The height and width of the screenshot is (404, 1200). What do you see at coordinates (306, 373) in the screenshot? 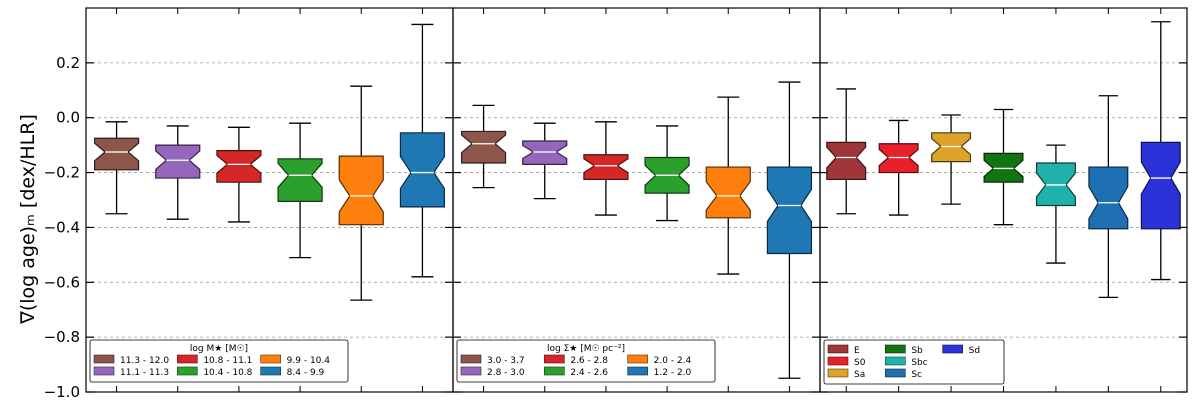
I see `legend-label: 8.4 - 9.9` at bounding box center [306, 373].